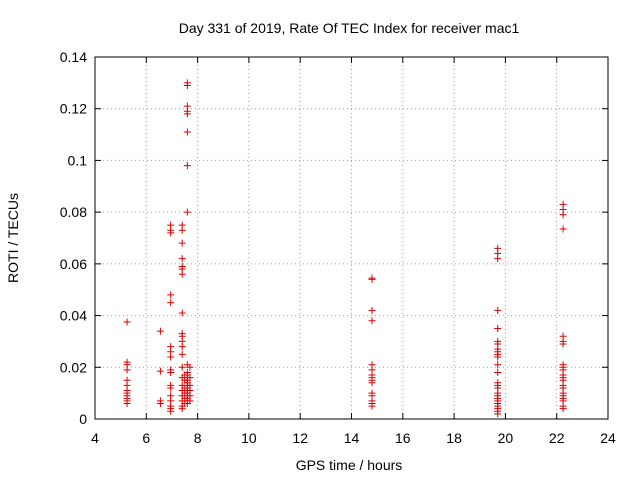  Describe the element at coordinates (73, 109) in the screenshot. I see `y-tick-label: 0.12` at that location.